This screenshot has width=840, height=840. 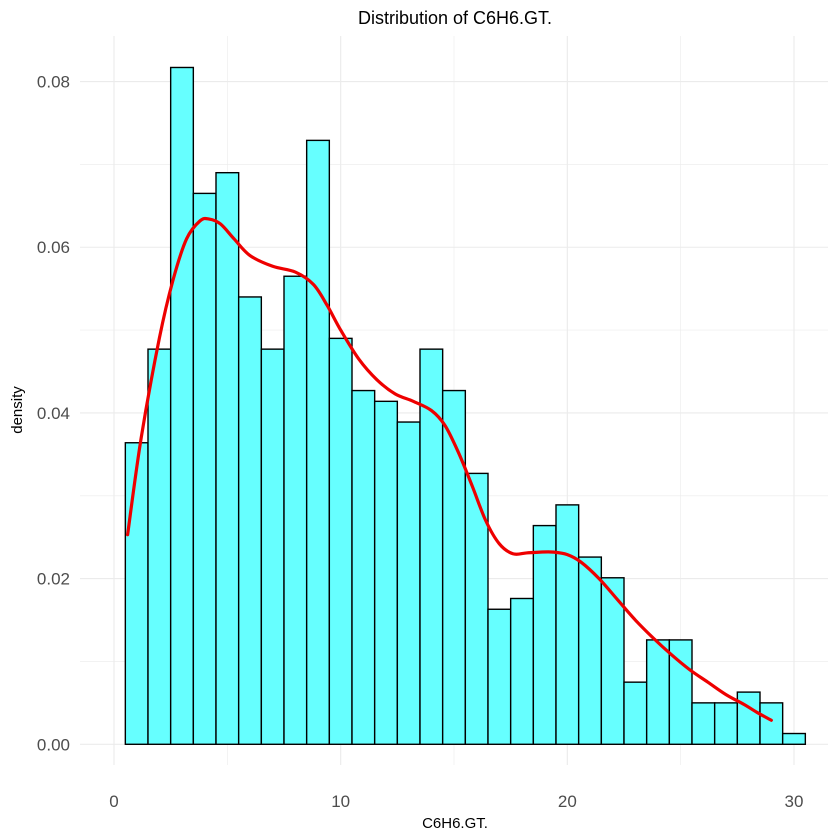 I want to click on y-tick-label: 0.08, so click(x=53, y=82).